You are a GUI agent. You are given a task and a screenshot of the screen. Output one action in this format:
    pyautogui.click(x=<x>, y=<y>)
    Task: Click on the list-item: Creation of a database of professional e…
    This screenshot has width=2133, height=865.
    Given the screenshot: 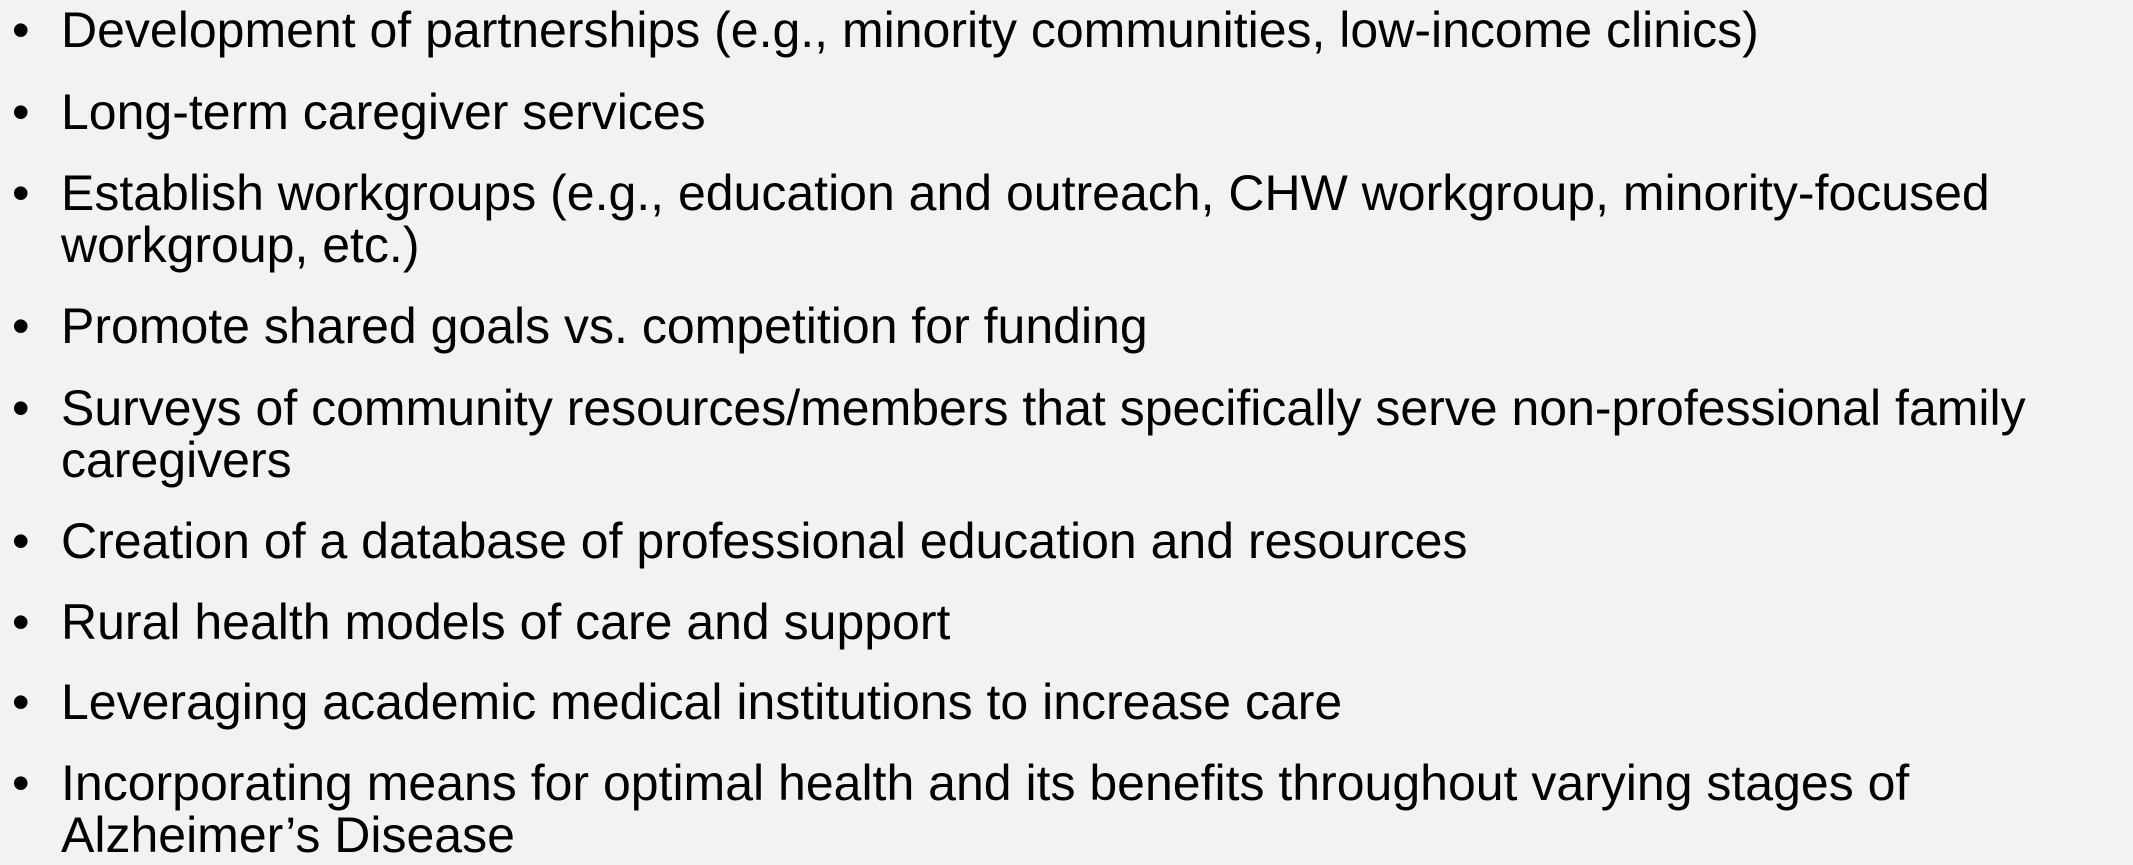 What is the action you would take?
    pyautogui.click(x=764, y=541)
    